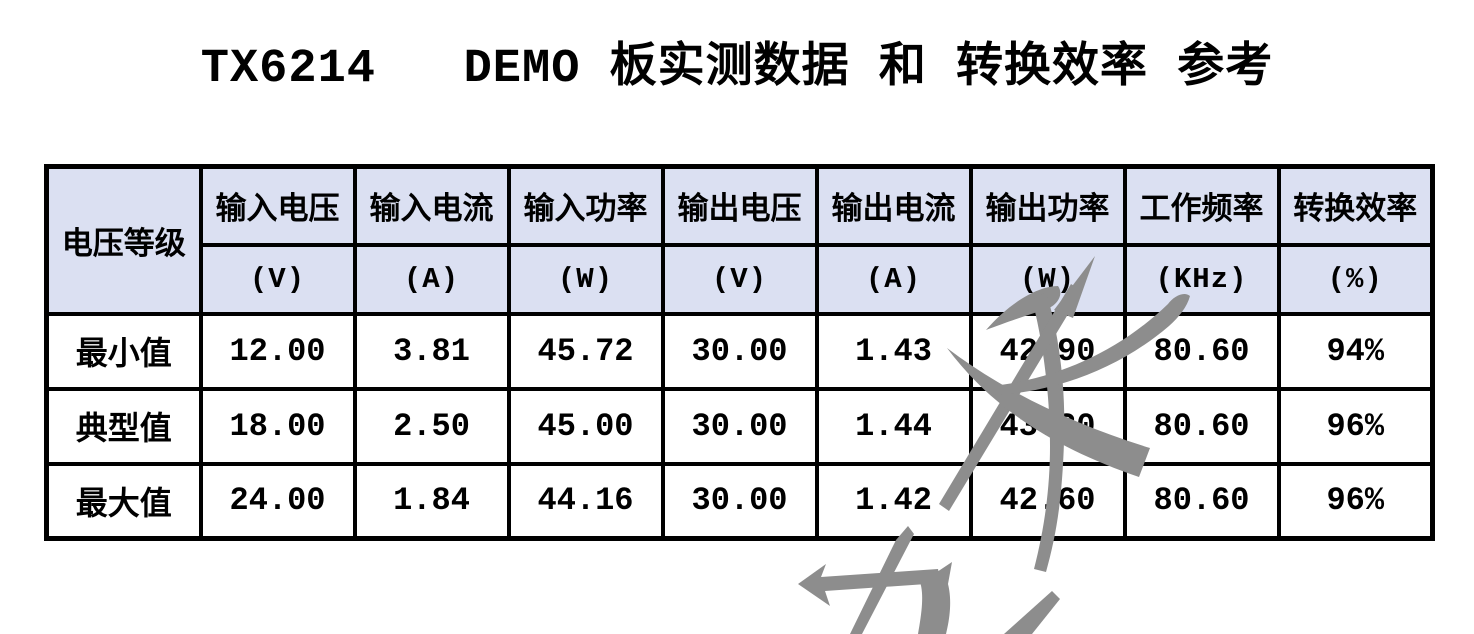 Image resolution: width=1474 pixels, height=634 pixels. Describe the element at coordinates (585, 205) in the screenshot. I see `col-header-input-power: 输入功率` at that location.